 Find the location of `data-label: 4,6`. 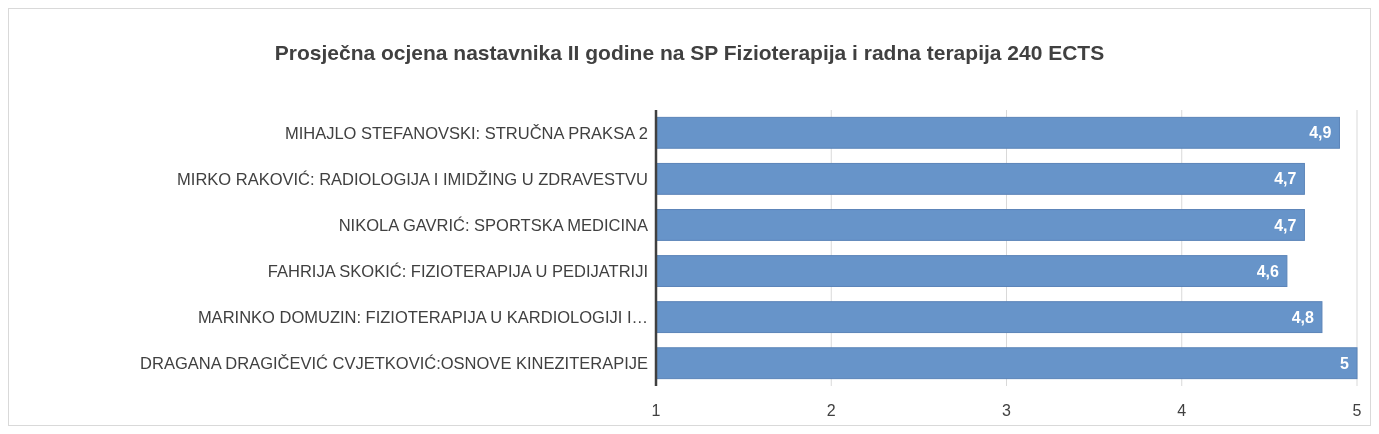

data-label: 4,6 is located at coordinates (1267, 271).